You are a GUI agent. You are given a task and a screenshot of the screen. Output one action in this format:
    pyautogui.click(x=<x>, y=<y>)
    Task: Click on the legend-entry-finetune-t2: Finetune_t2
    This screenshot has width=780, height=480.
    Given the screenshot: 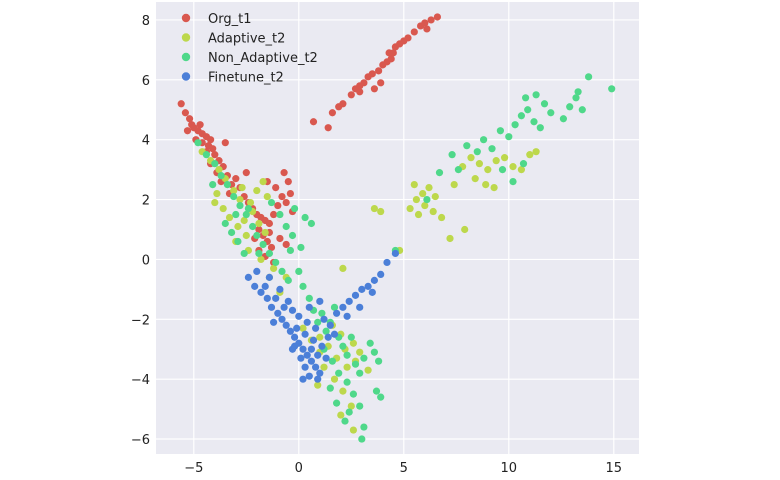 What is the action you would take?
    pyautogui.click(x=232, y=78)
    